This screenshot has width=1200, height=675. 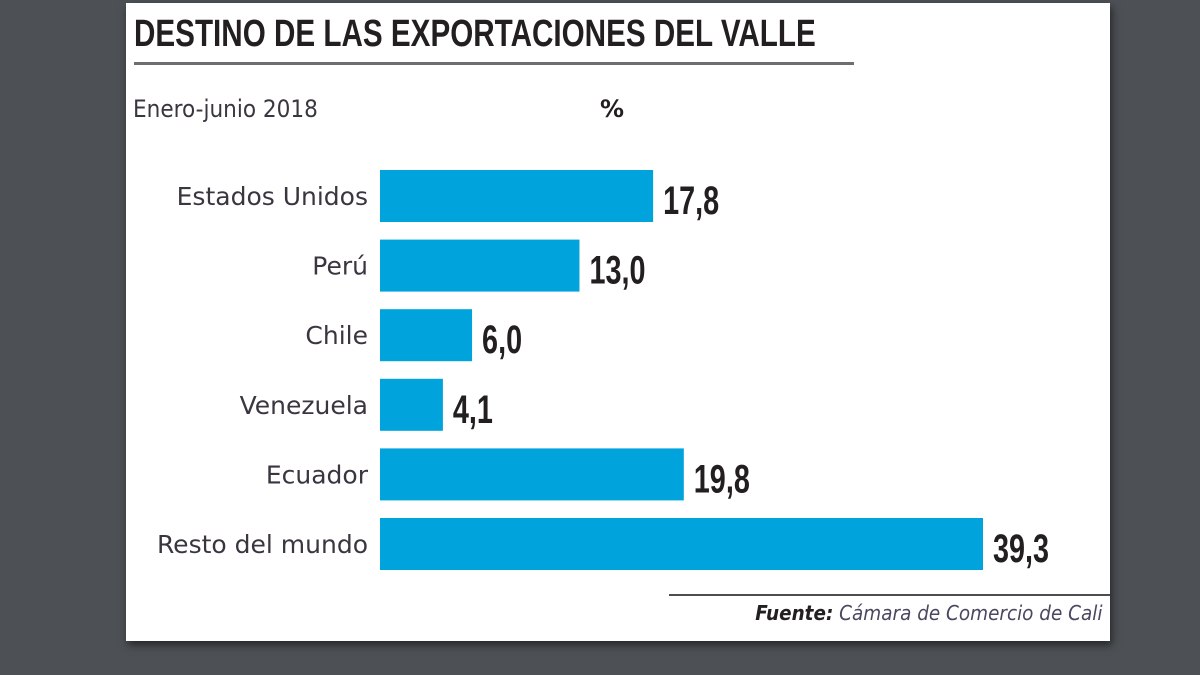 What do you see at coordinates (340, 266) in the screenshot?
I see `category-label: Perú` at bounding box center [340, 266].